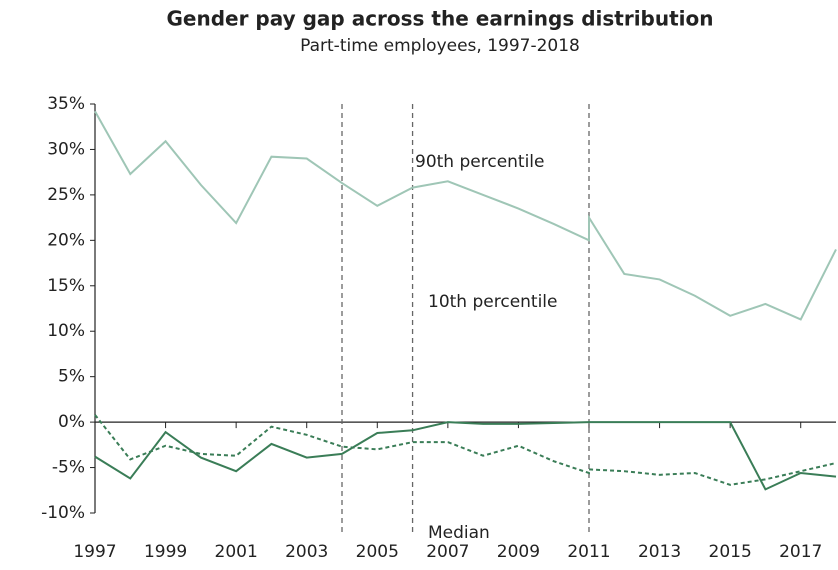  I want to click on y-tick-label: 35%, so click(66, 104).